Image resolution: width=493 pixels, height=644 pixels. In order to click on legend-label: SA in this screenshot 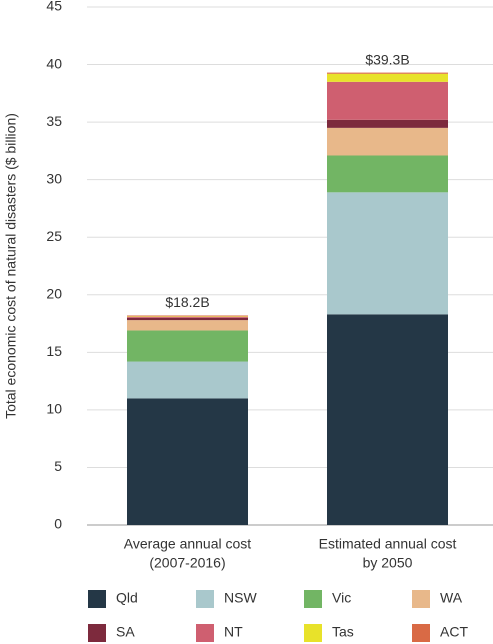, I will do `click(125, 632)`.